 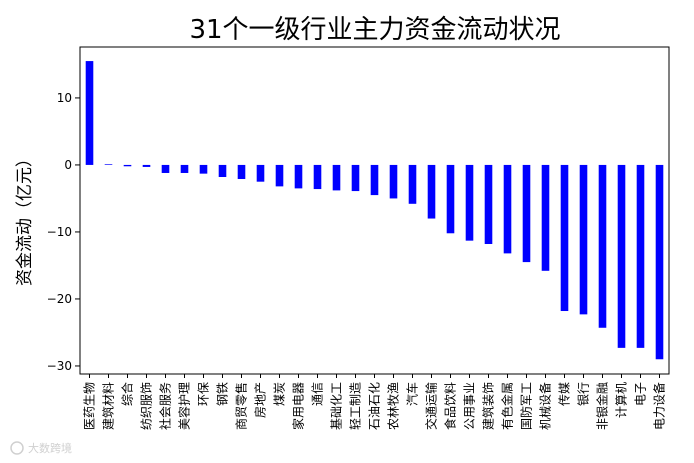 I want to click on bar-传媒, so click(x=564, y=238).